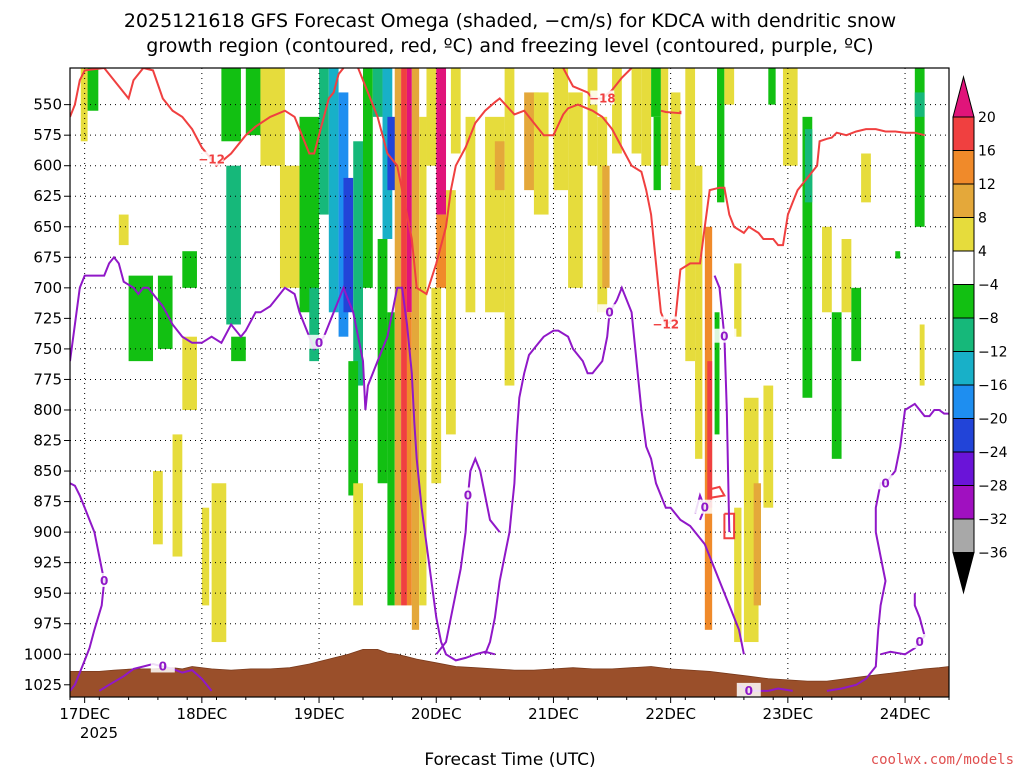 The width and height of the screenshot is (1024, 768). What do you see at coordinates (993, 386) in the screenshot?
I see `colorbar-label: −16` at bounding box center [993, 386].